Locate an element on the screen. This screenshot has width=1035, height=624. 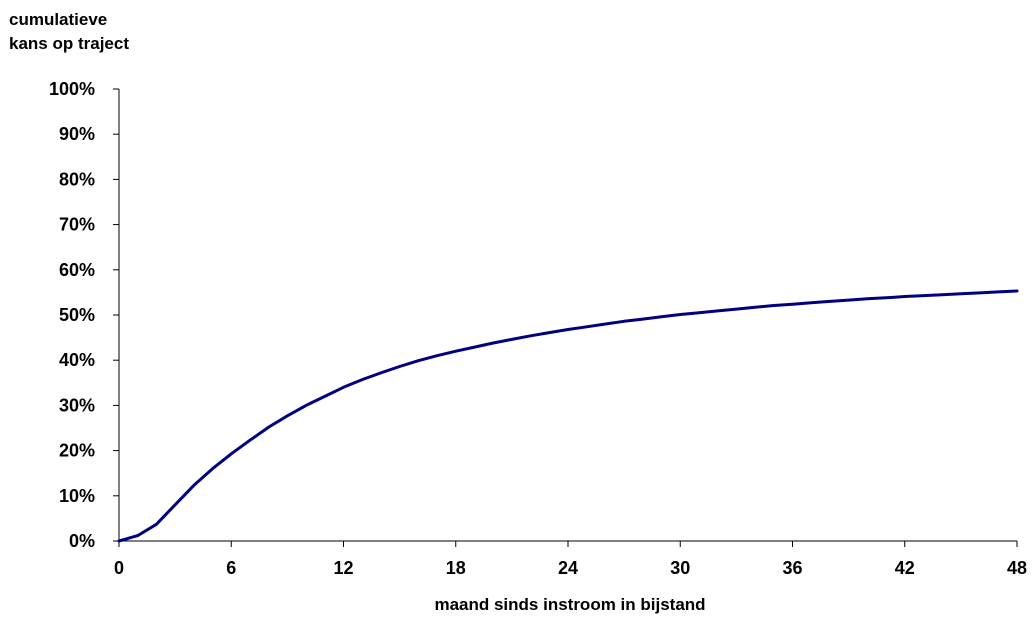
x-tick-label: 48 is located at coordinates (1017, 568).